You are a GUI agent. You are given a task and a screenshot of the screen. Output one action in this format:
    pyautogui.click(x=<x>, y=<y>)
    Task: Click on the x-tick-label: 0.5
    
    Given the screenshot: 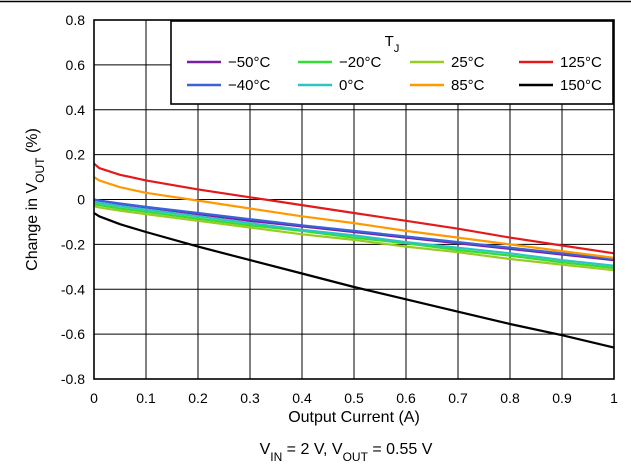 What is the action you would take?
    pyautogui.click(x=354, y=398)
    